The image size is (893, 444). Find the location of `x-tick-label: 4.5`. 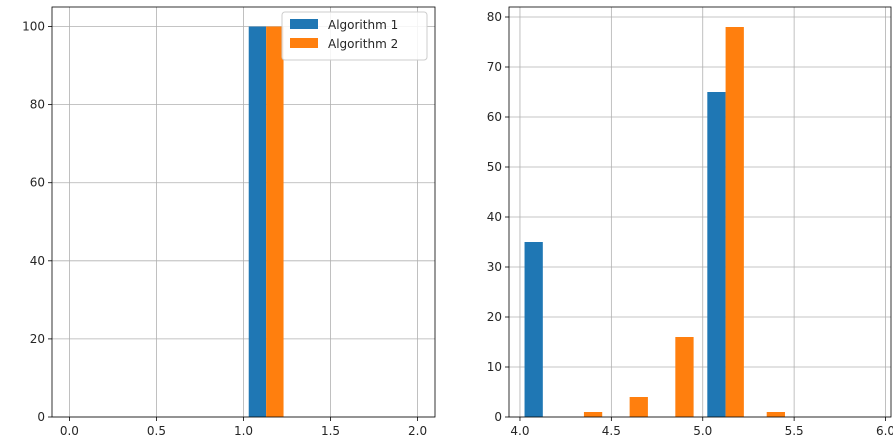

x-tick-label: 4.5 is located at coordinates (611, 431).